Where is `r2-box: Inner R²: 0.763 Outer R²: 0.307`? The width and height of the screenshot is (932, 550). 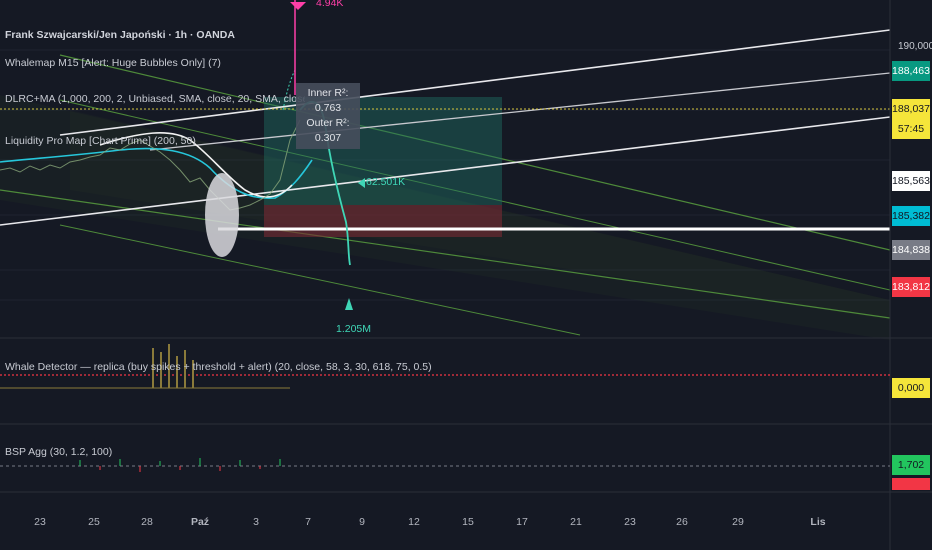 r2-box: Inner R²: 0.763 Outer R²: 0.307 is located at coordinates (328, 116).